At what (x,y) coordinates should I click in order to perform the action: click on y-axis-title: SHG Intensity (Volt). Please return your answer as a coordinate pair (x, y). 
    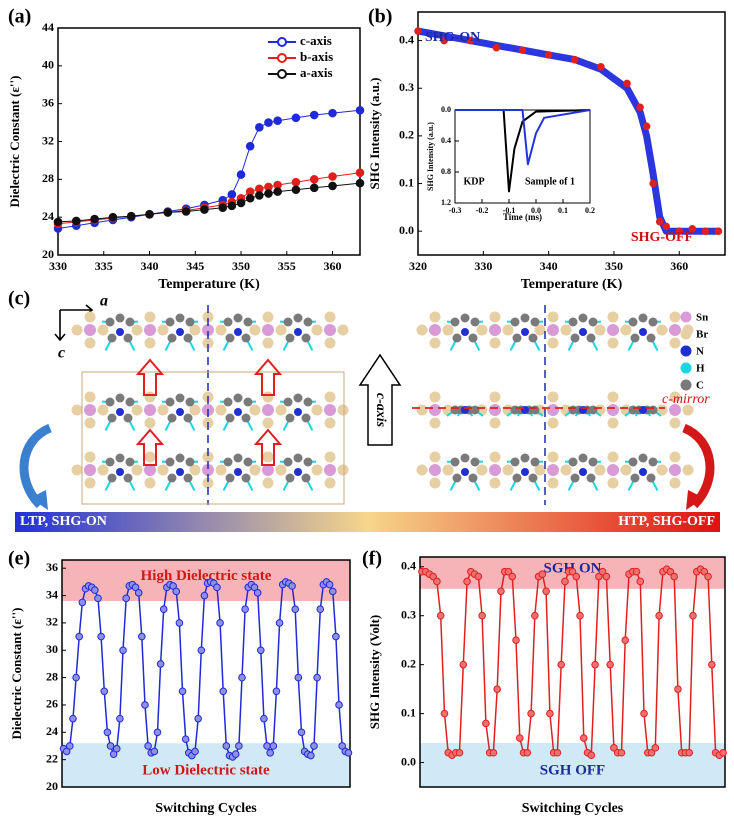
    Looking at the image, I should click on (374, 672).